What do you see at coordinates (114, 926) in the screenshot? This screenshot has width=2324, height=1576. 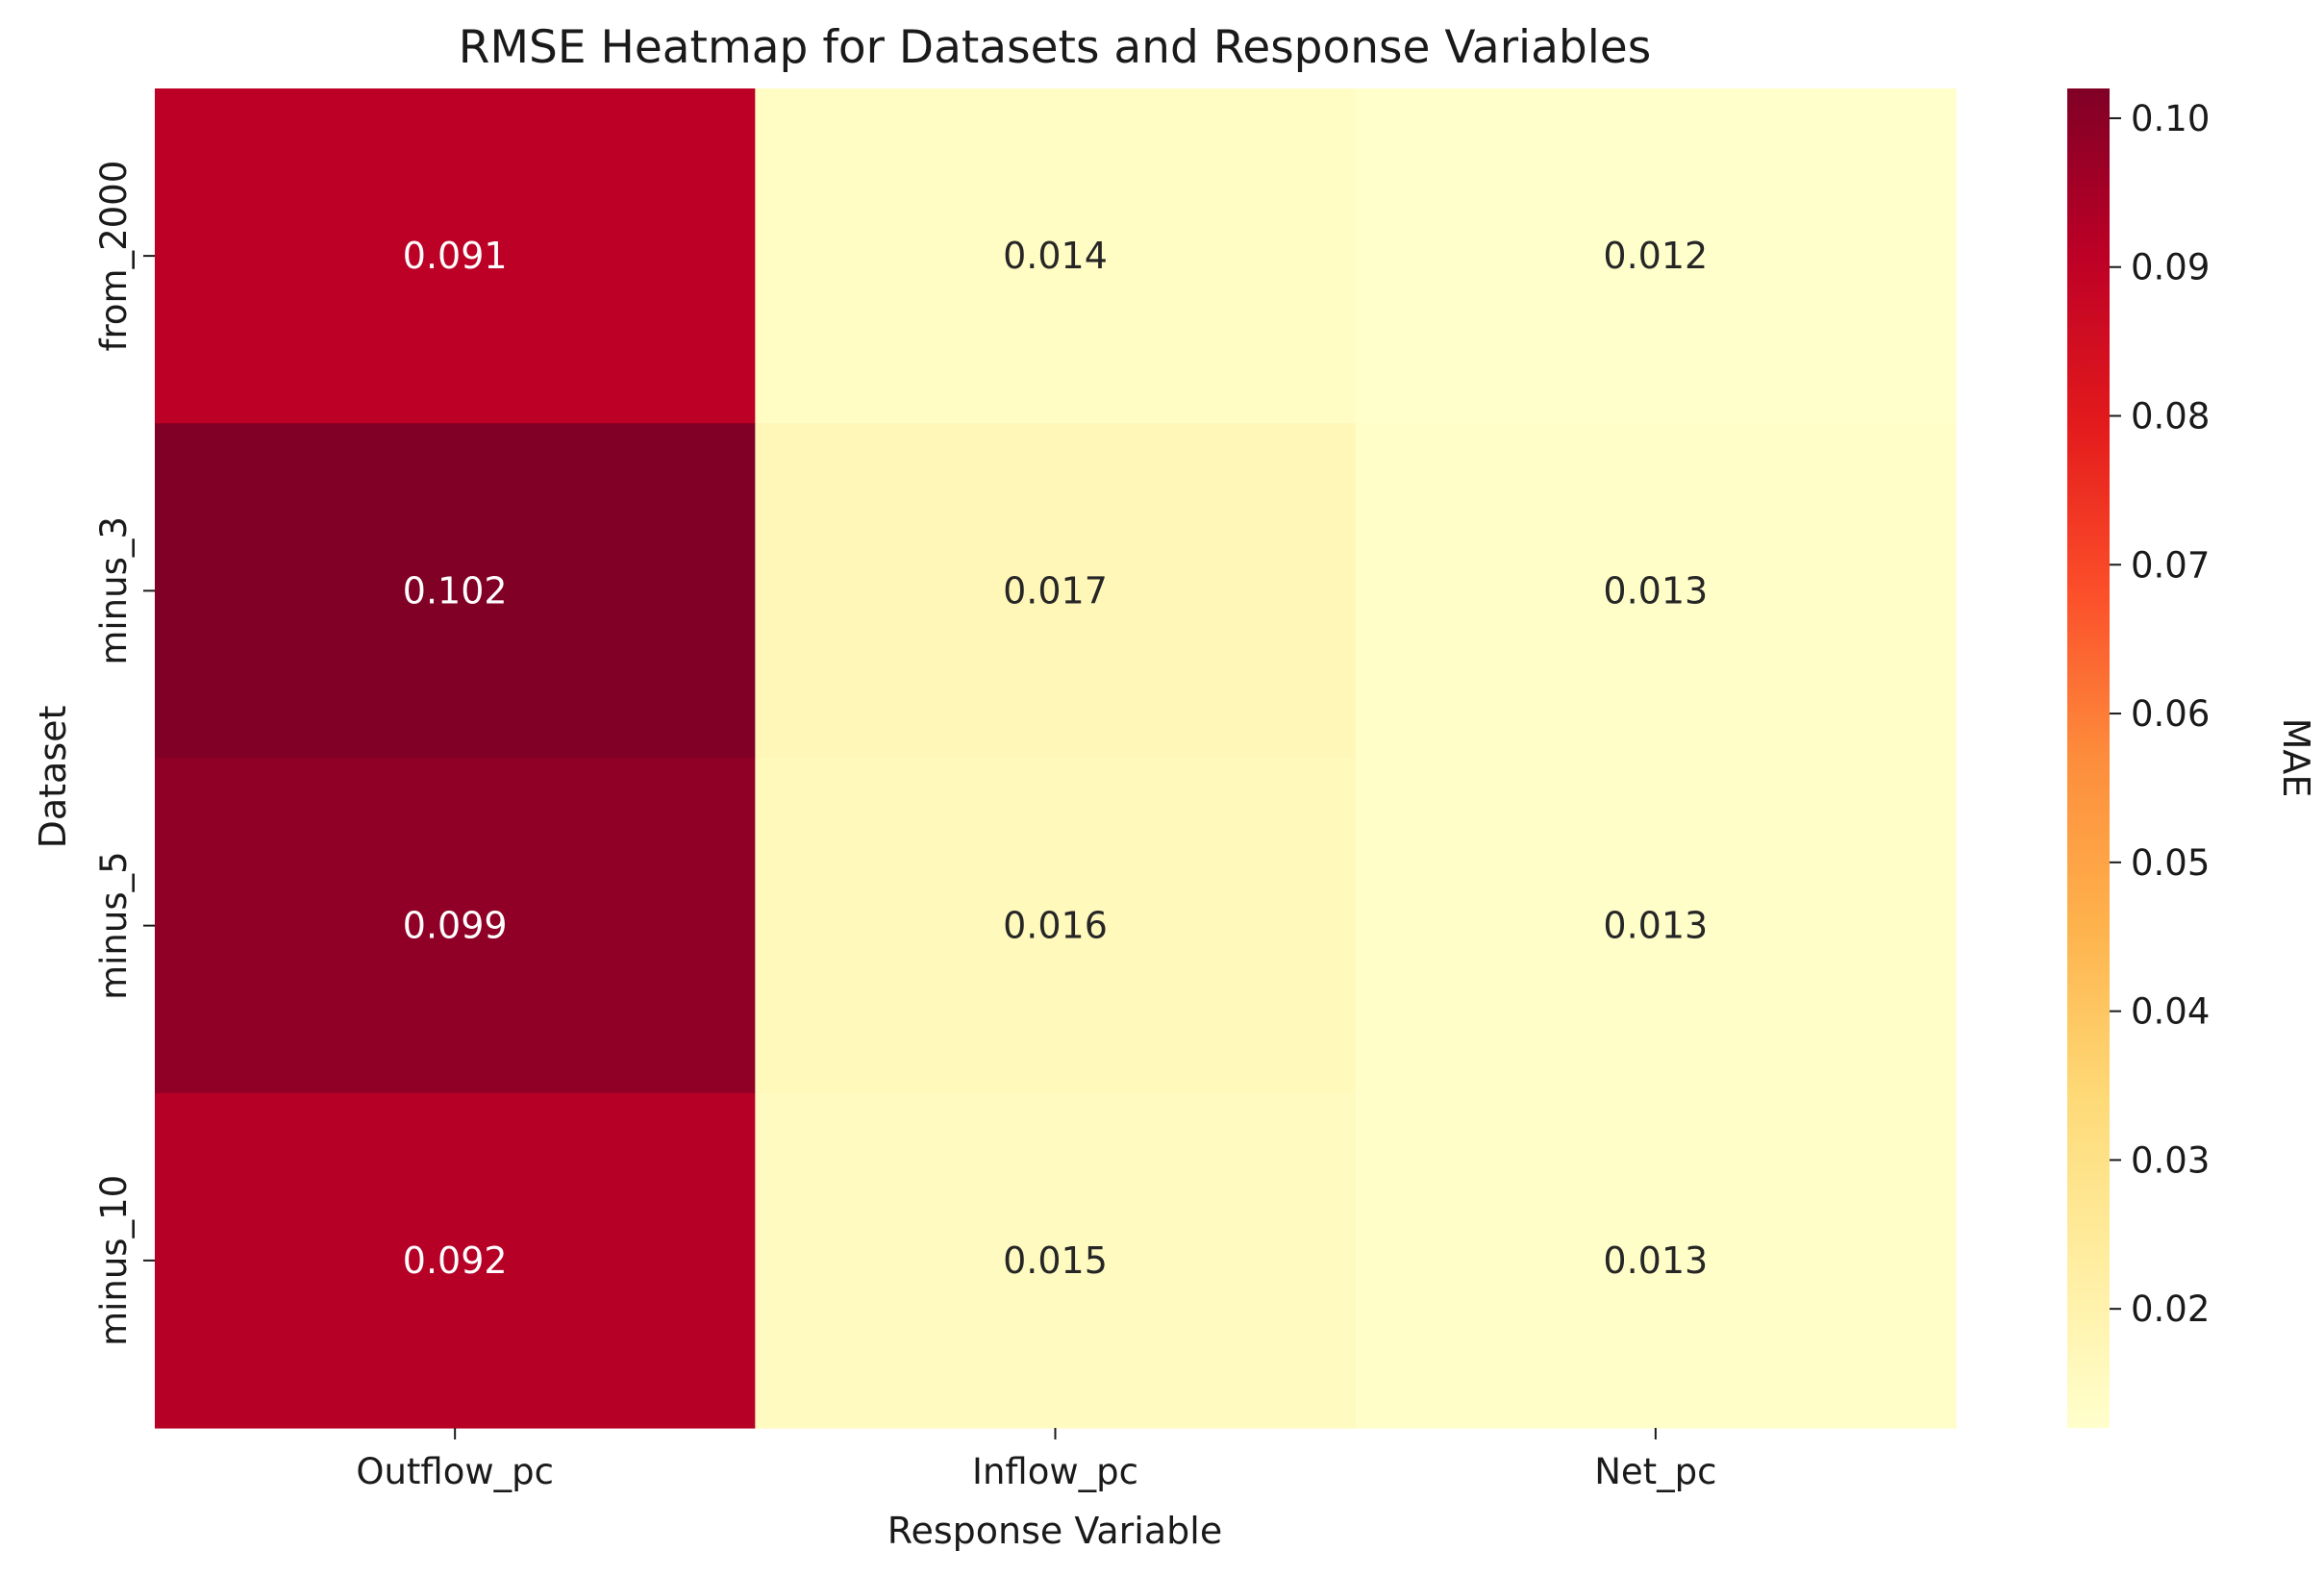 I see `y-tick-label: minus_5` at bounding box center [114, 926].